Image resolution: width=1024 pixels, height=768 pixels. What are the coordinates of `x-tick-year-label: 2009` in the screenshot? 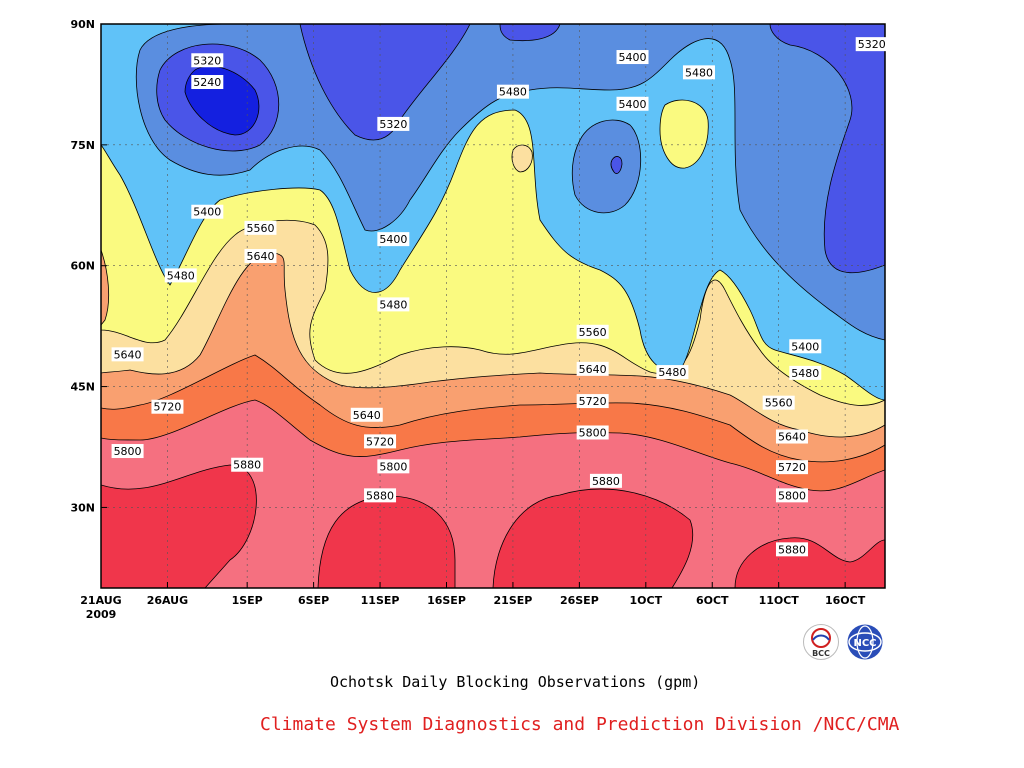 It's located at (101, 614).